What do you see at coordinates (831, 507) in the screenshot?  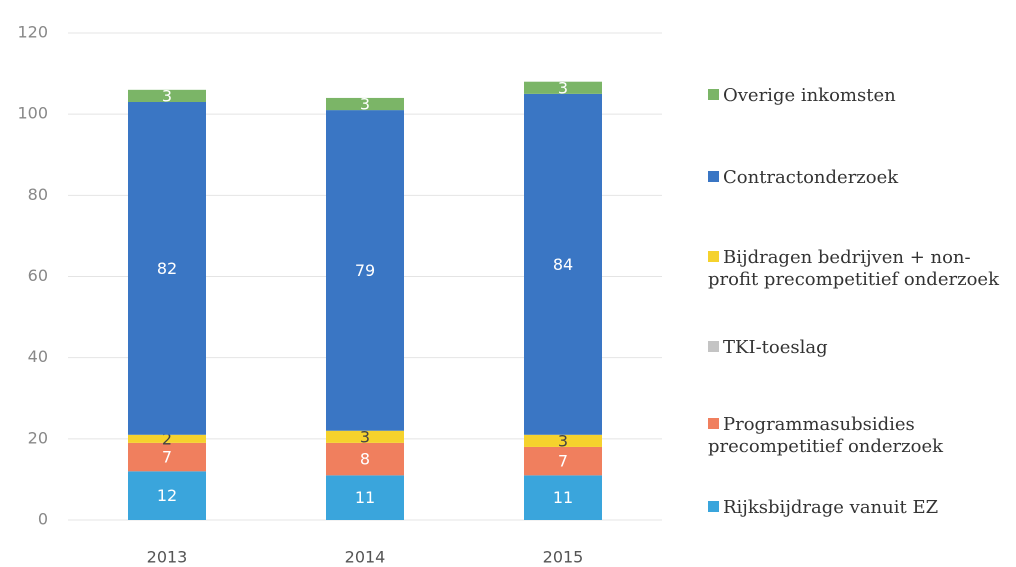 I see `legend-label: Rijksbijdrage vanuit EZ` at bounding box center [831, 507].